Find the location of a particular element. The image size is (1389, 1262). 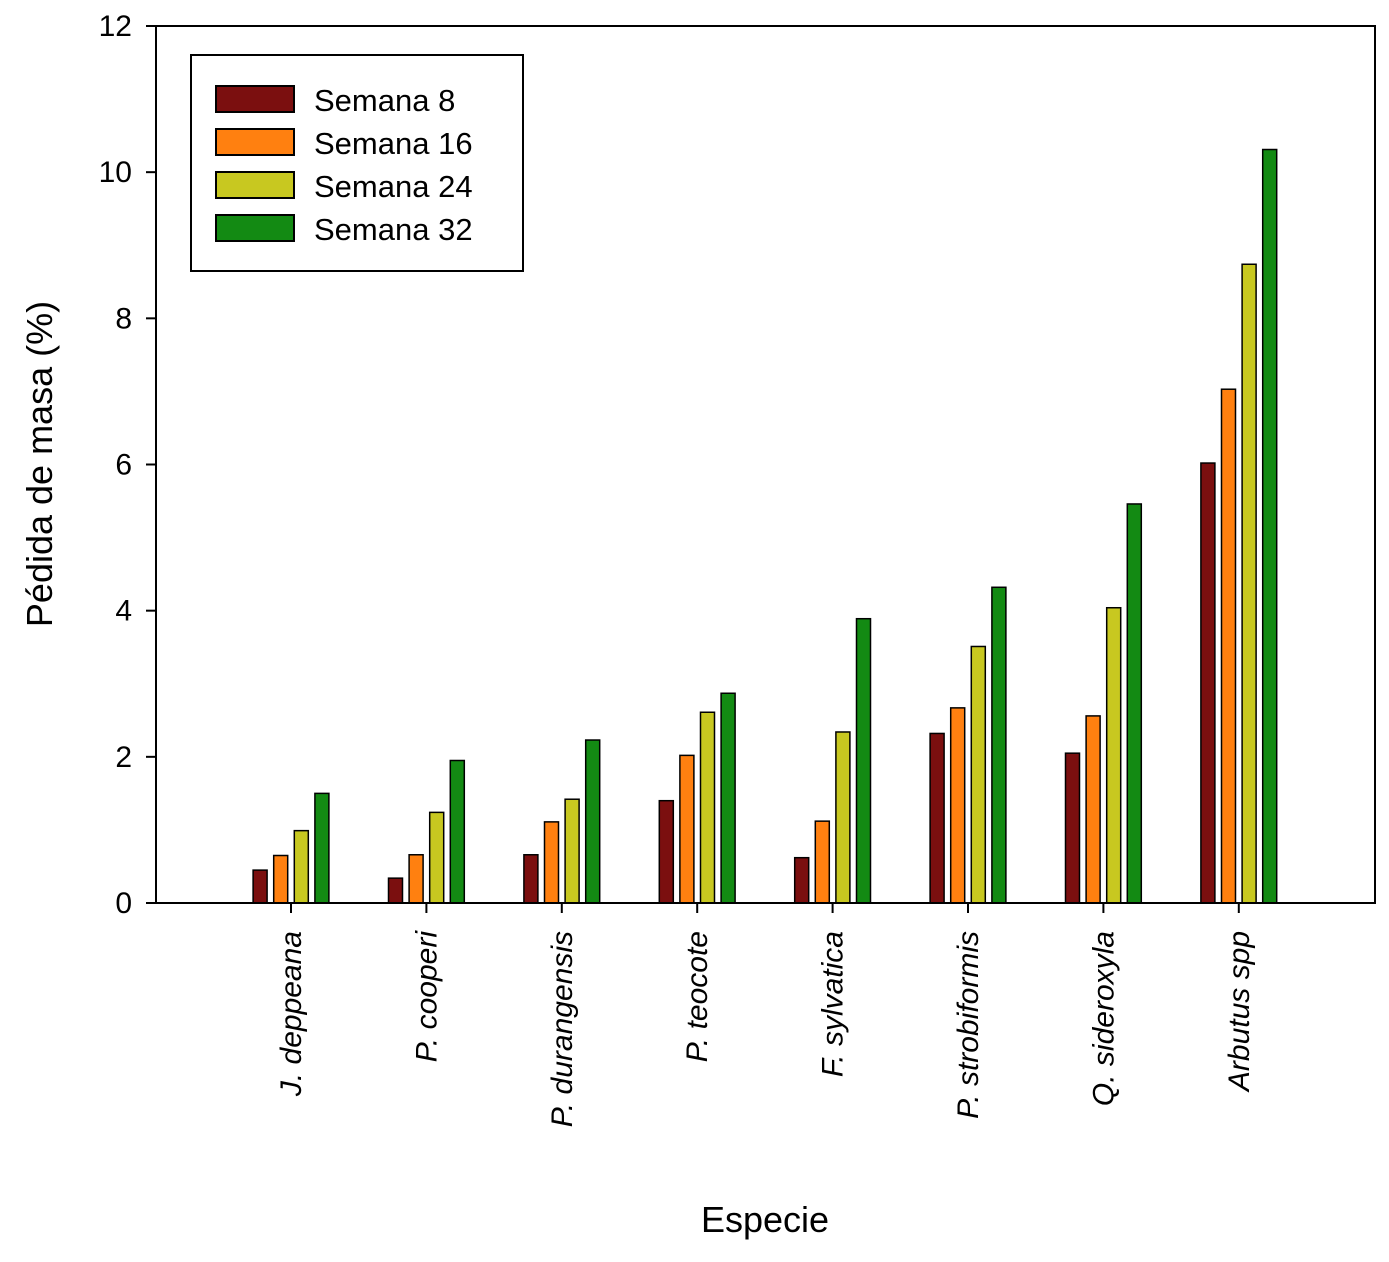

x-tick-label: P. cooperi is located at coordinates (426, 996).